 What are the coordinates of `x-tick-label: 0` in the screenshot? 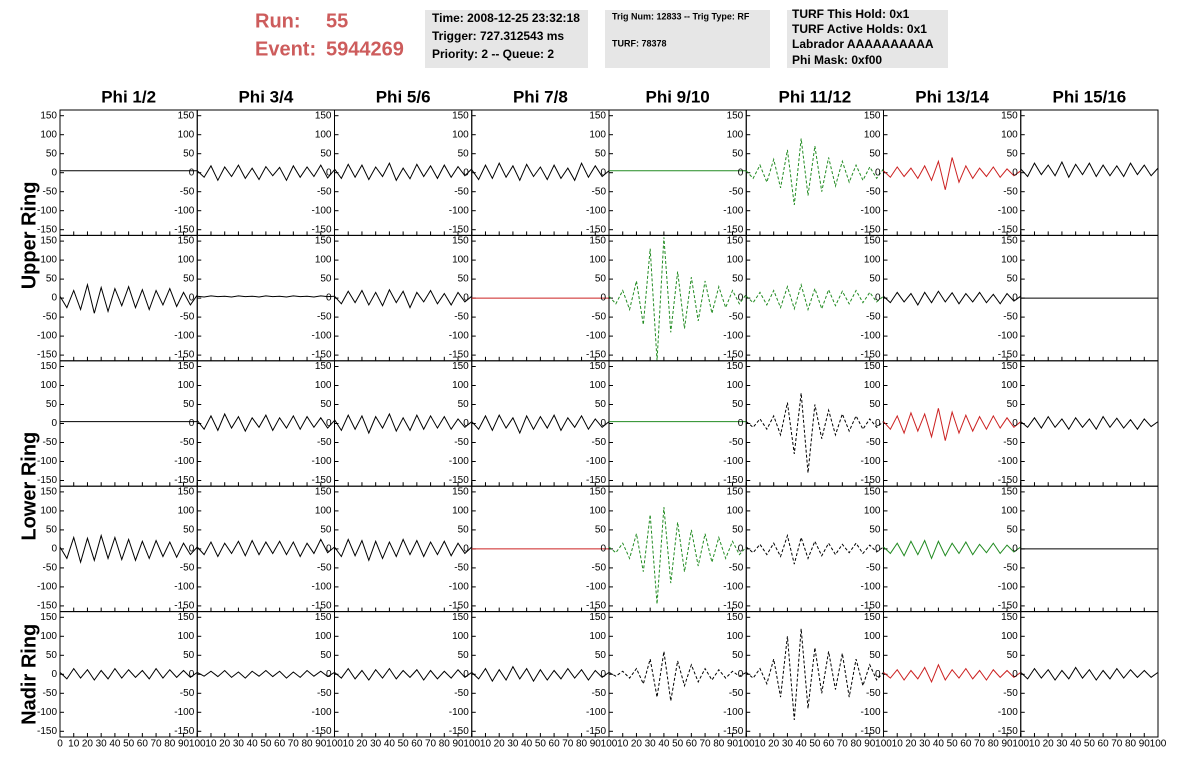 It's located at (60, 744).